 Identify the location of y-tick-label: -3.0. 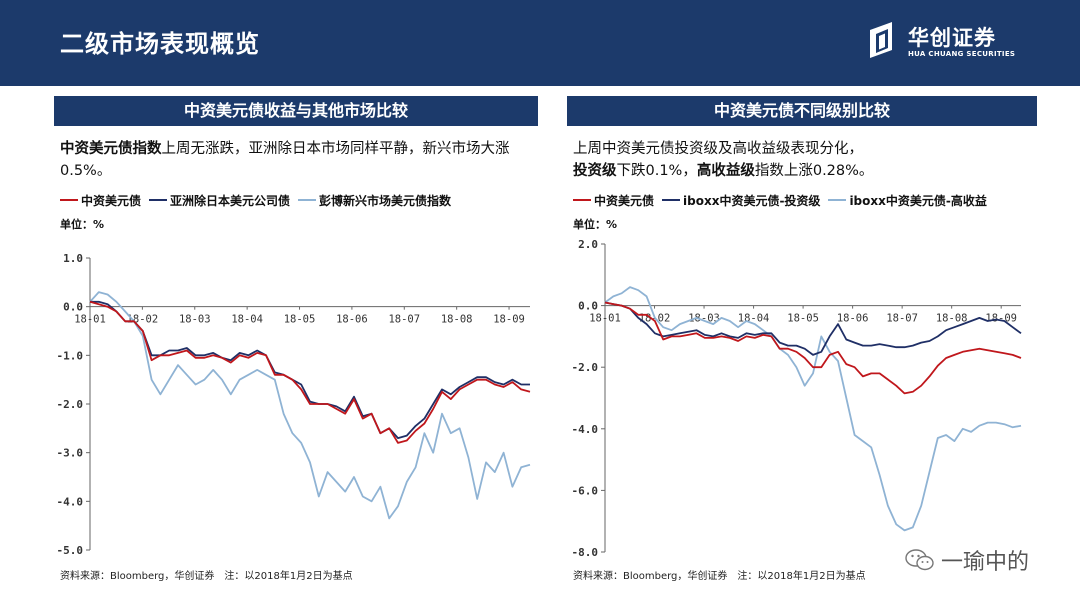
(70, 453).